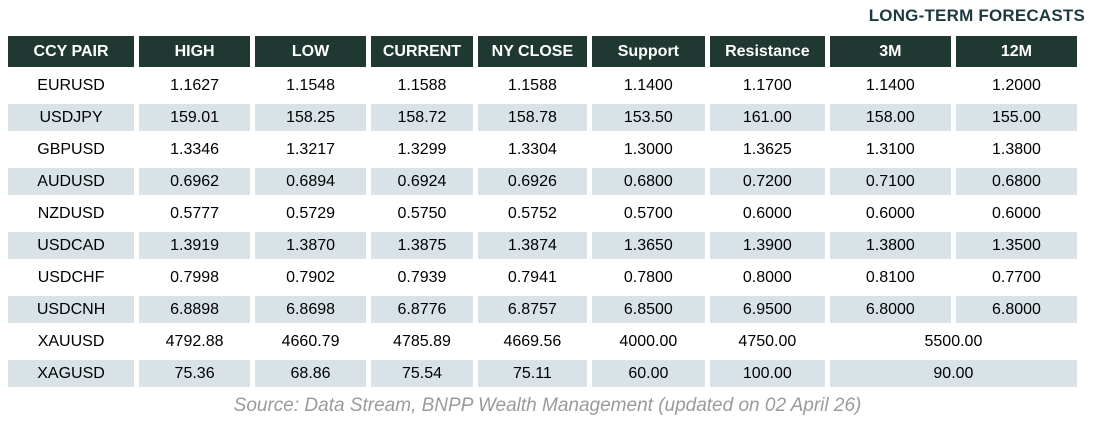 The image size is (1095, 421). What do you see at coordinates (767, 149) in the screenshot?
I see `resistance-cell: 1.3625` at bounding box center [767, 149].